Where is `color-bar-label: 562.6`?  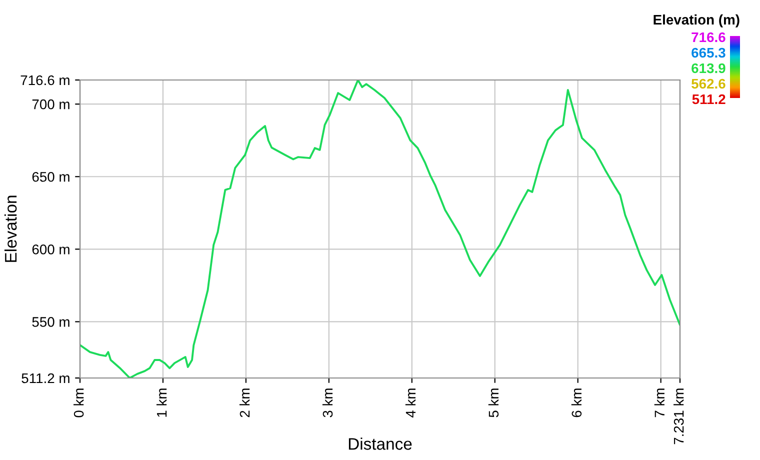 color-bar-label: 562.6 is located at coordinates (709, 83).